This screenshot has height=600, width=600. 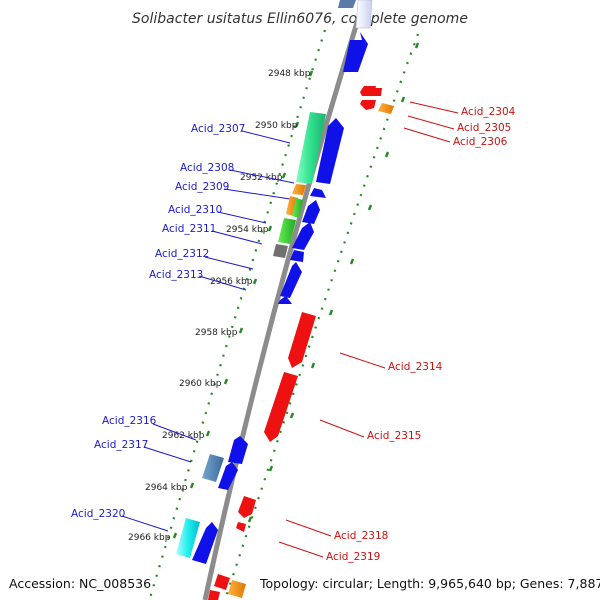 What do you see at coordinates (202, 187) in the screenshot?
I see `gene-label-acid-2309: Acid_2309` at bounding box center [202, 187].